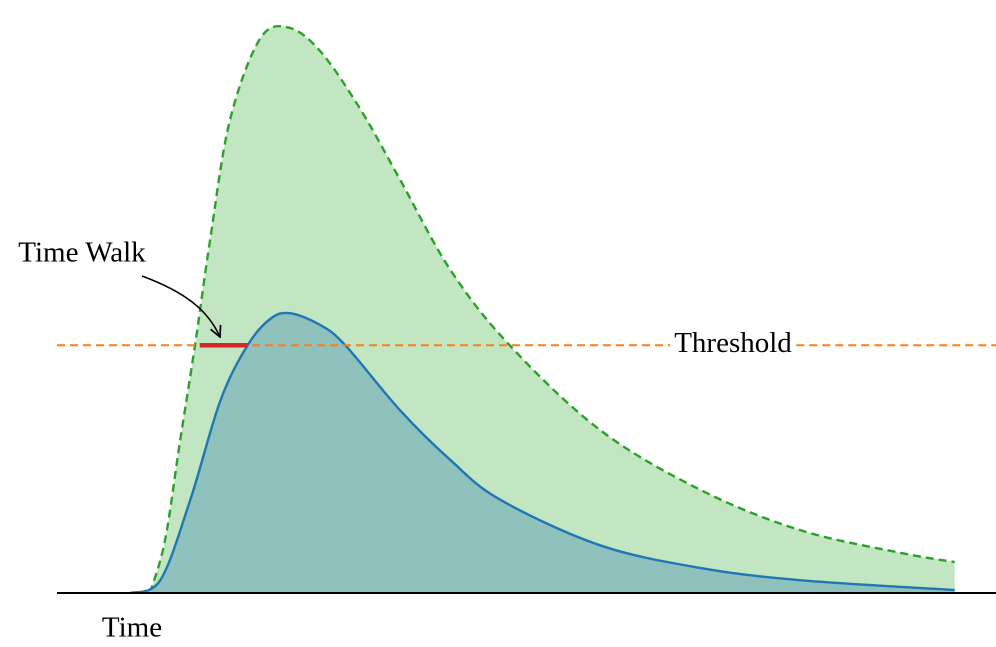  Describe the element at coordinates (733, 343) in the screenshot. I see `threshold-label: Threshold` at that location.